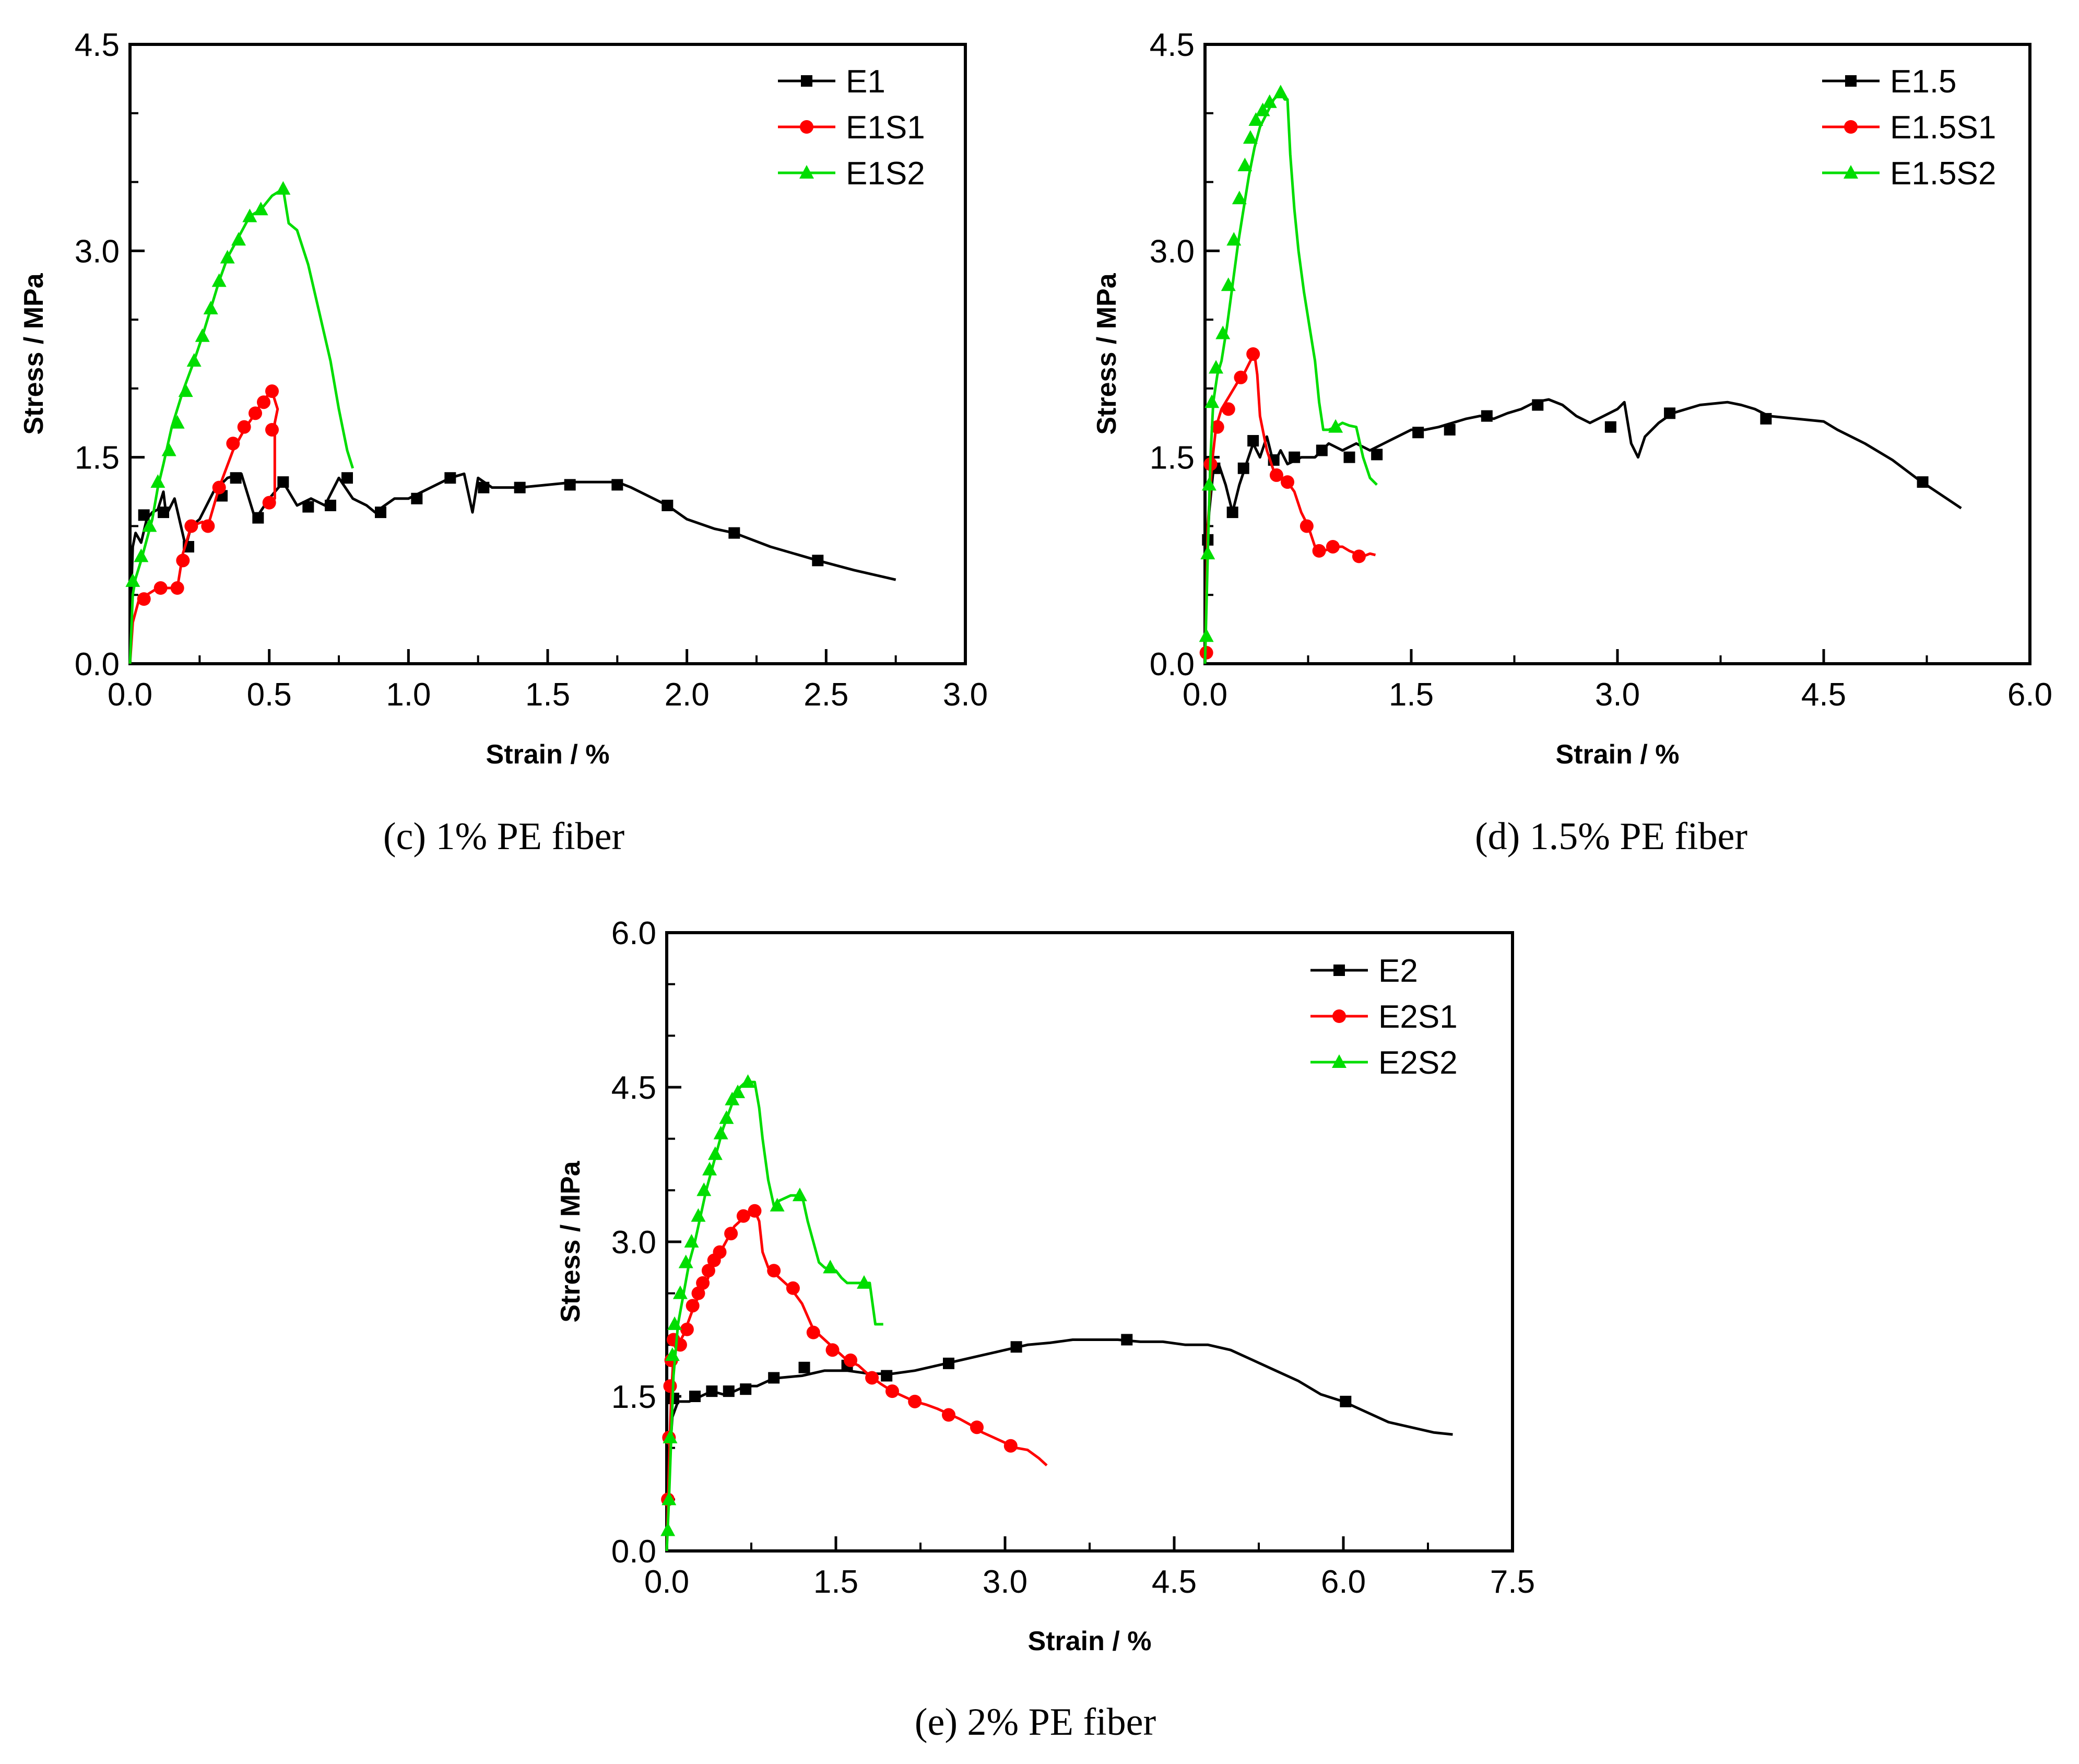 This screenshot has height=1764, width=2079. Describe the element at coordinates (1384, 1017) in the screenshot. I see `legend: E2 E2S1 E2S2` at that location.